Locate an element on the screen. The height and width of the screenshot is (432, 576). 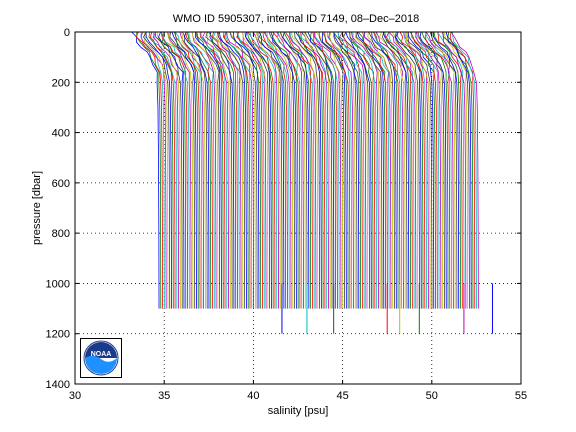
x-tick-label: 50 is located at coordinates (432, 396).